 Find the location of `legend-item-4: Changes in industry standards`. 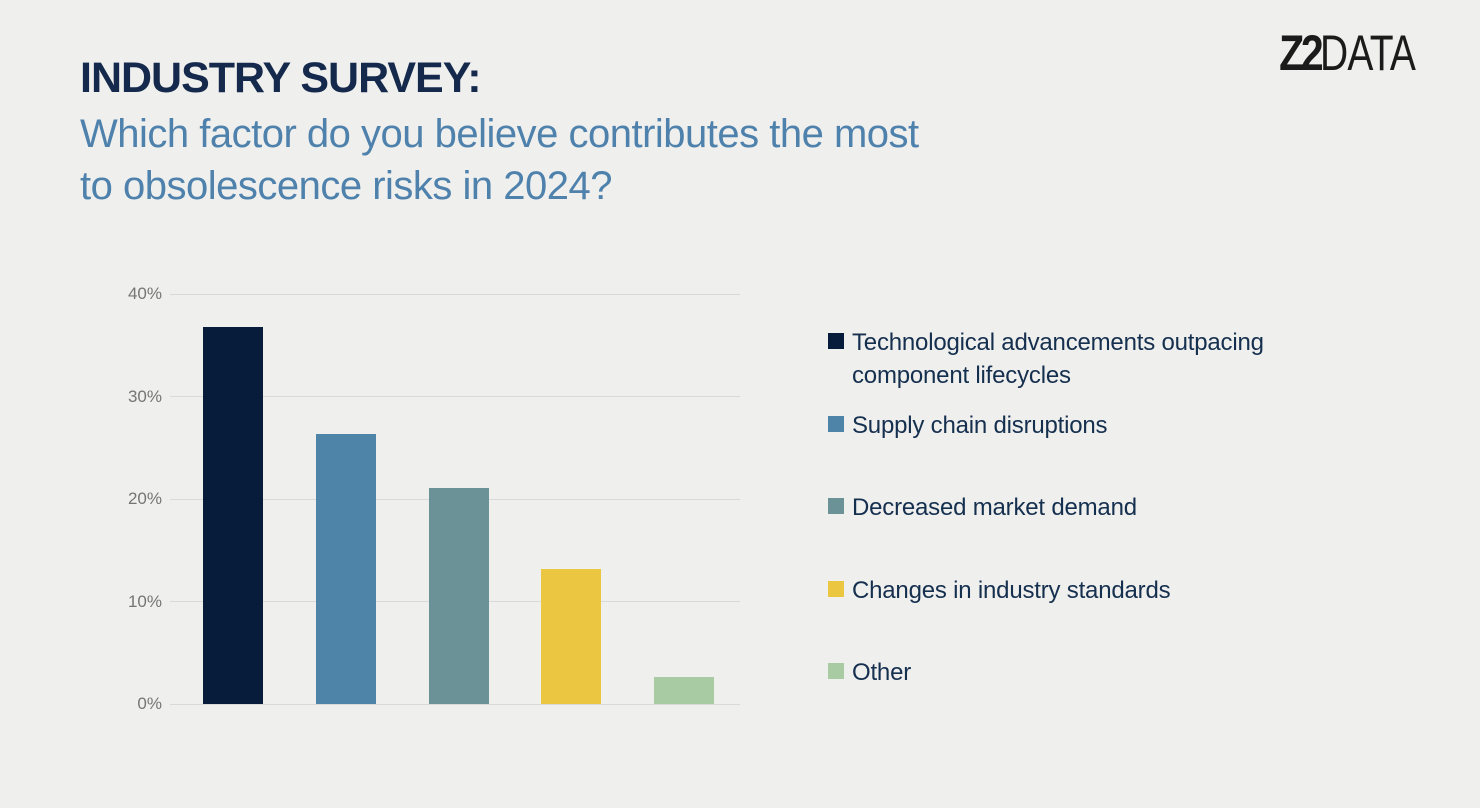

legend-item-4: Changes in industry standards is located at coordinates (999, 590).